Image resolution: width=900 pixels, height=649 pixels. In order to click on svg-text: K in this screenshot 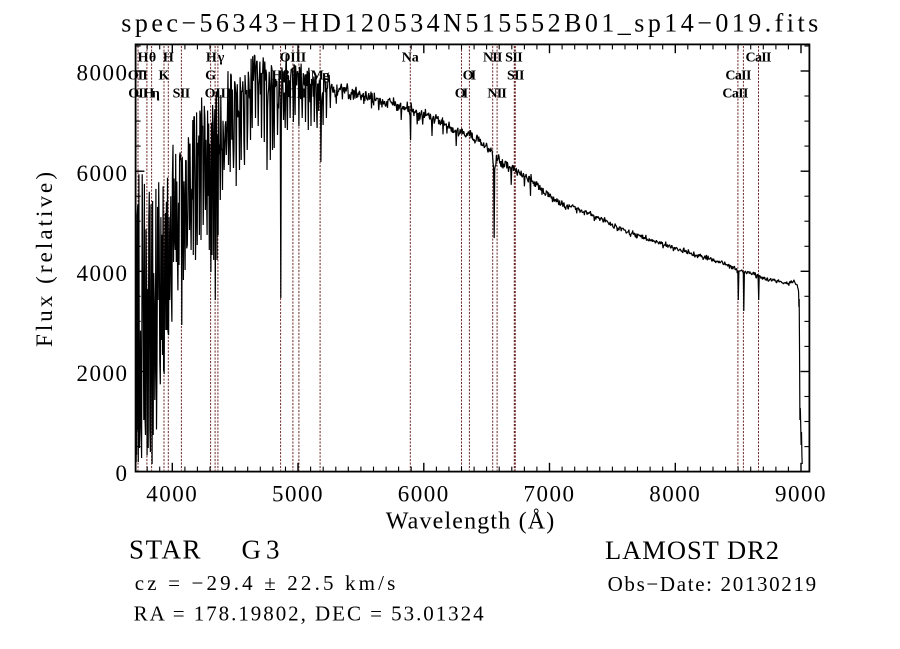, I will do `click(164, 76)`.